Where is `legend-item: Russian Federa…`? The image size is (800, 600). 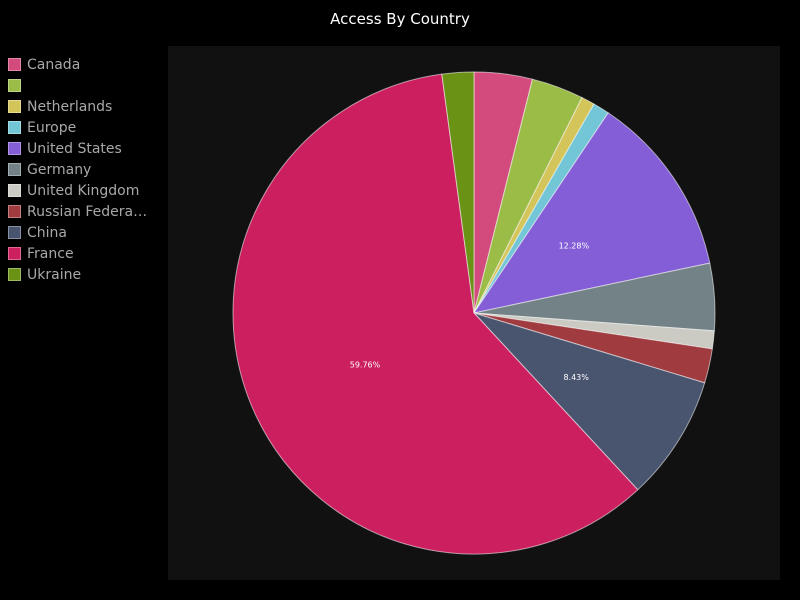
legend-item: Russian Federa… is located at coordinates (83, 211).